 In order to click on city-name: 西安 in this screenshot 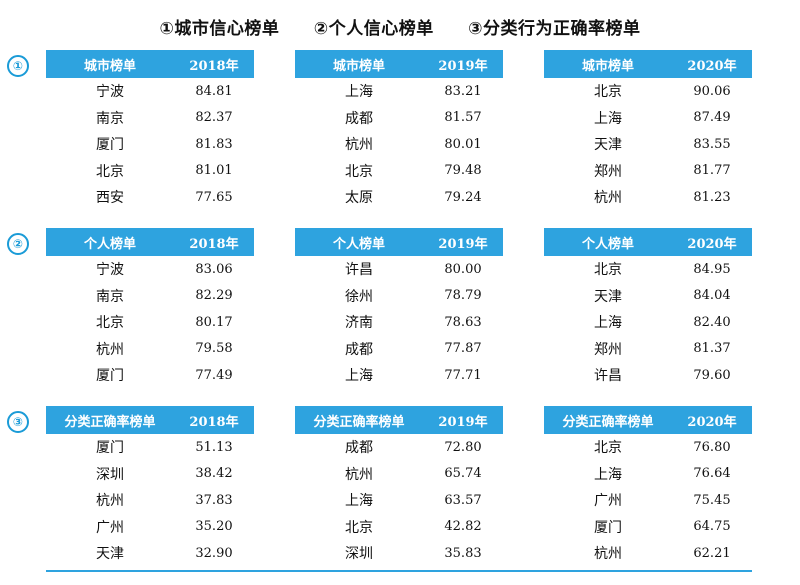, I will do `click(110, 198)`.